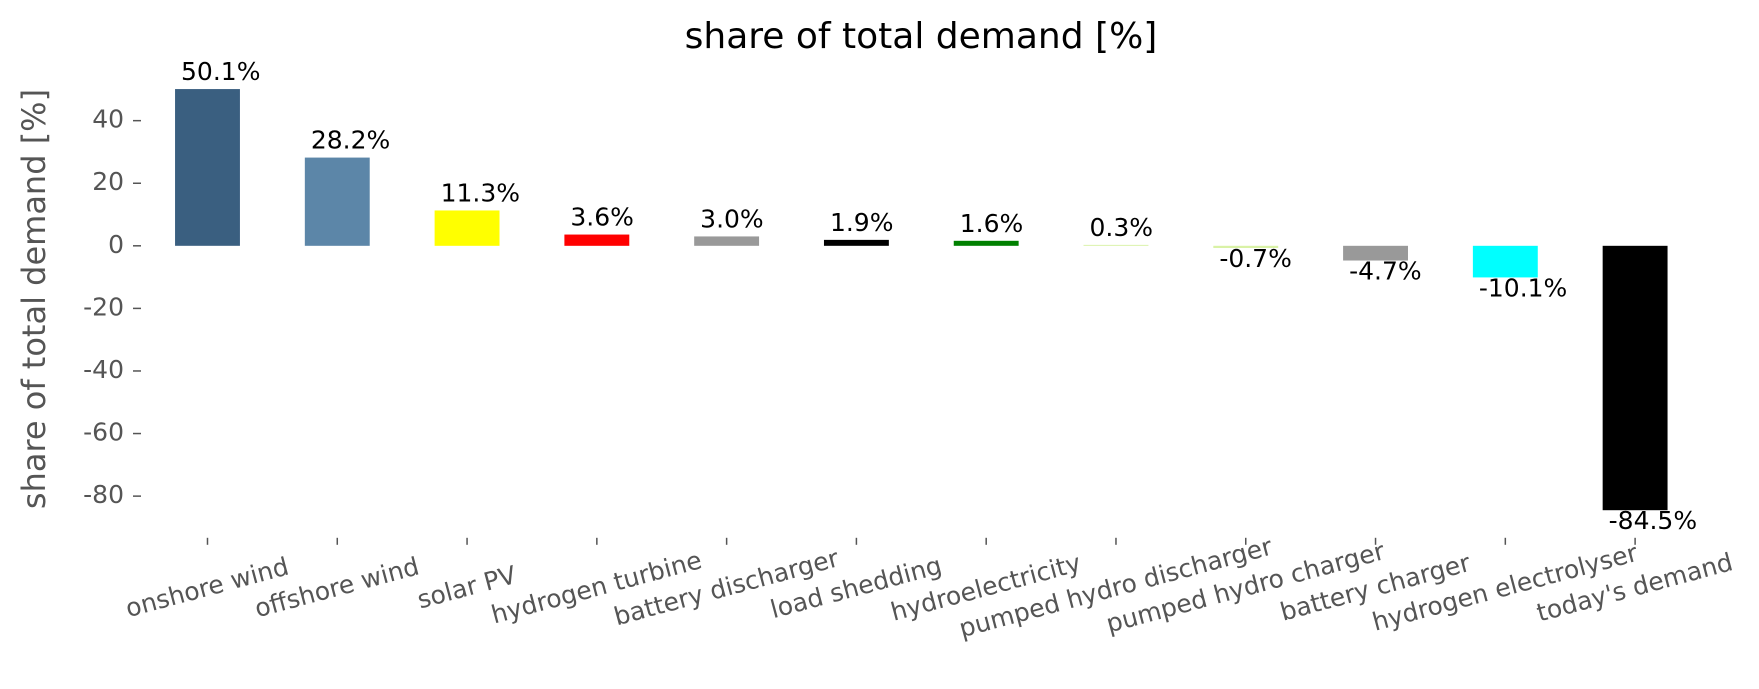 This screenshot has height=689, width=1759. I want to click on y-tick-label: 0, so click(116, 244).